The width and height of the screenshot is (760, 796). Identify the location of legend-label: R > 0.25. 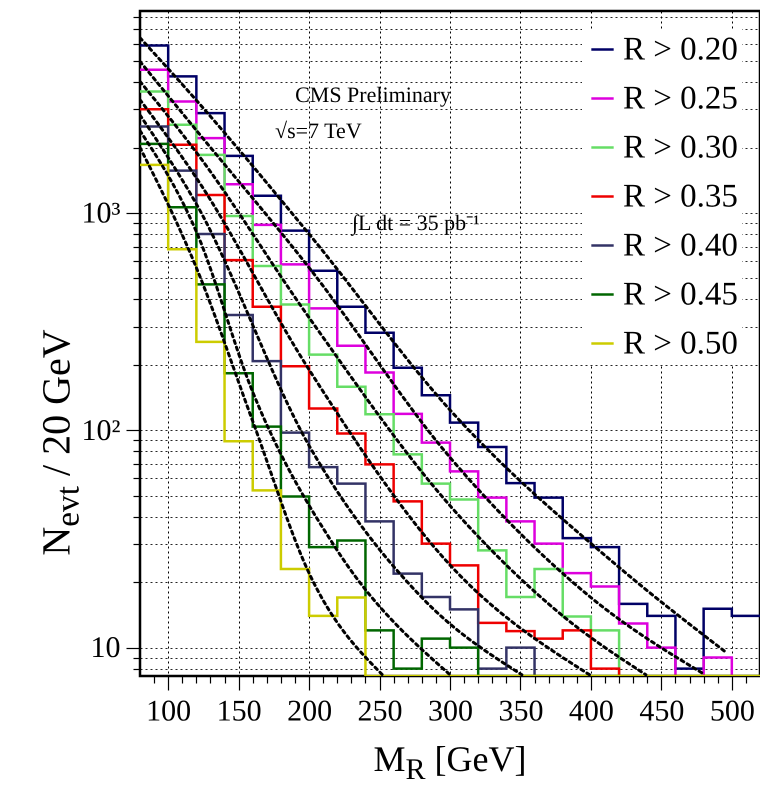
(680, 98).